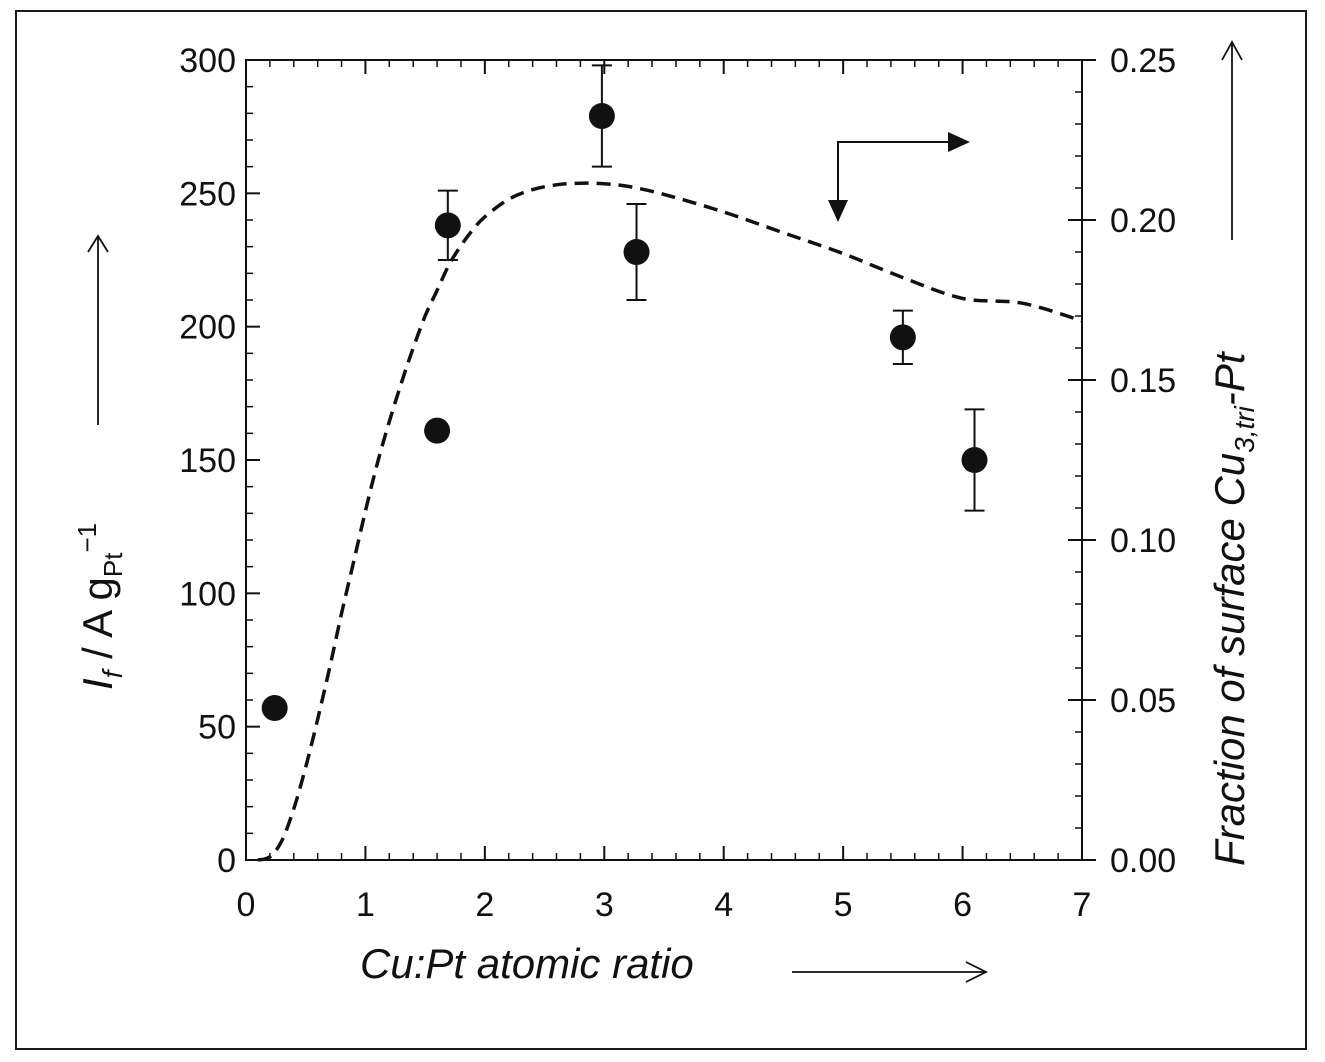 Image resolution: width=1325 pixels, height=1062 pixels. What do you see at coordinates (207, 461) in the screenshot?
I see `y-left-tick-label: 150` at bounding box center [207, 461].